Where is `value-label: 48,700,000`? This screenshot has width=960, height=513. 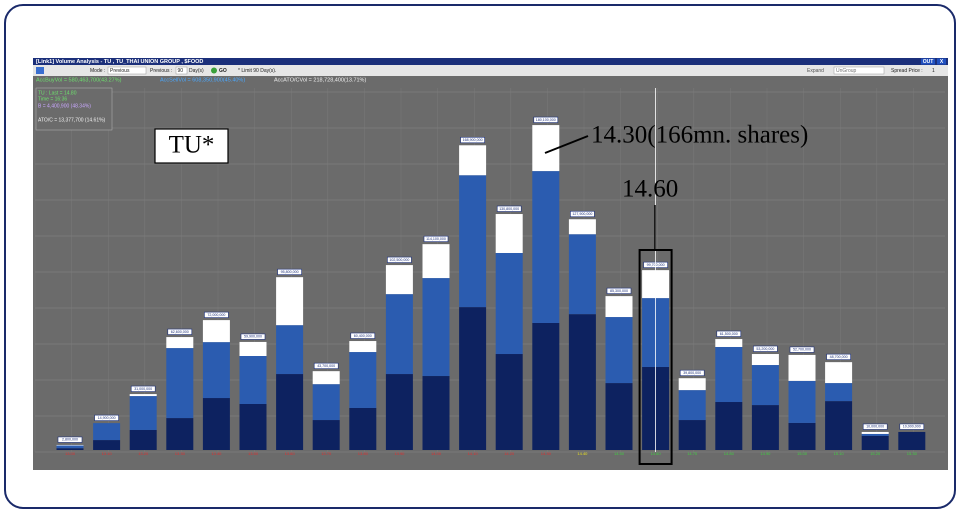 value-label: 48,700,000 is located at coordinates (839, 357).